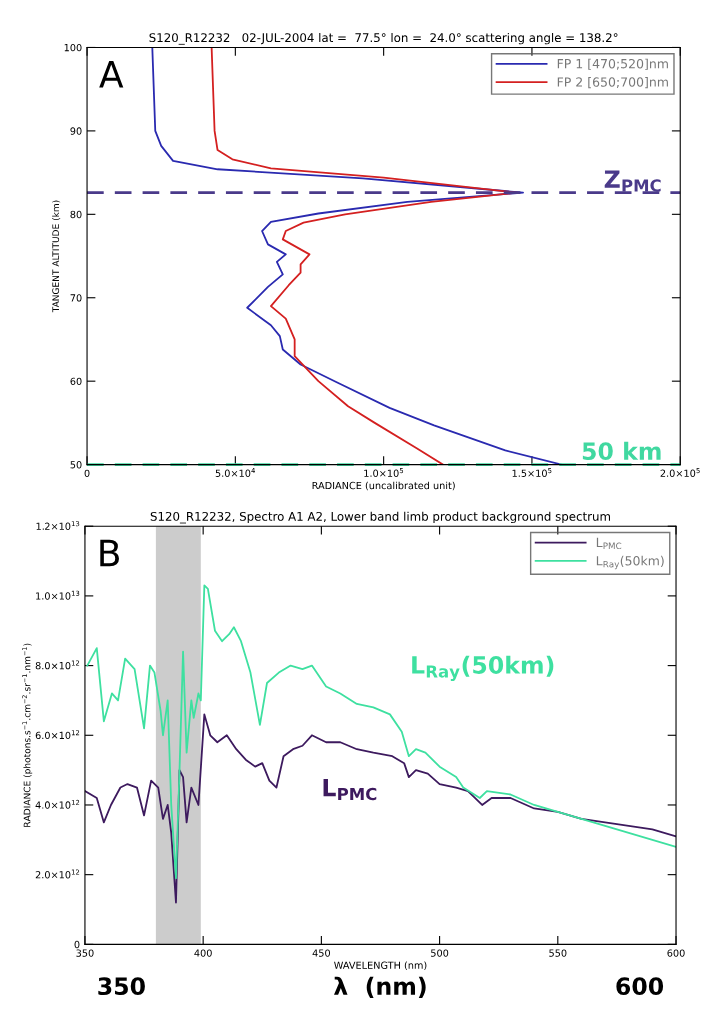 This screenshot has height=1010, width=702. What do you see at coordinates (558, 953) in the screenshot?
I see `x-tick-label: 550` at bounding box center [558, 953].